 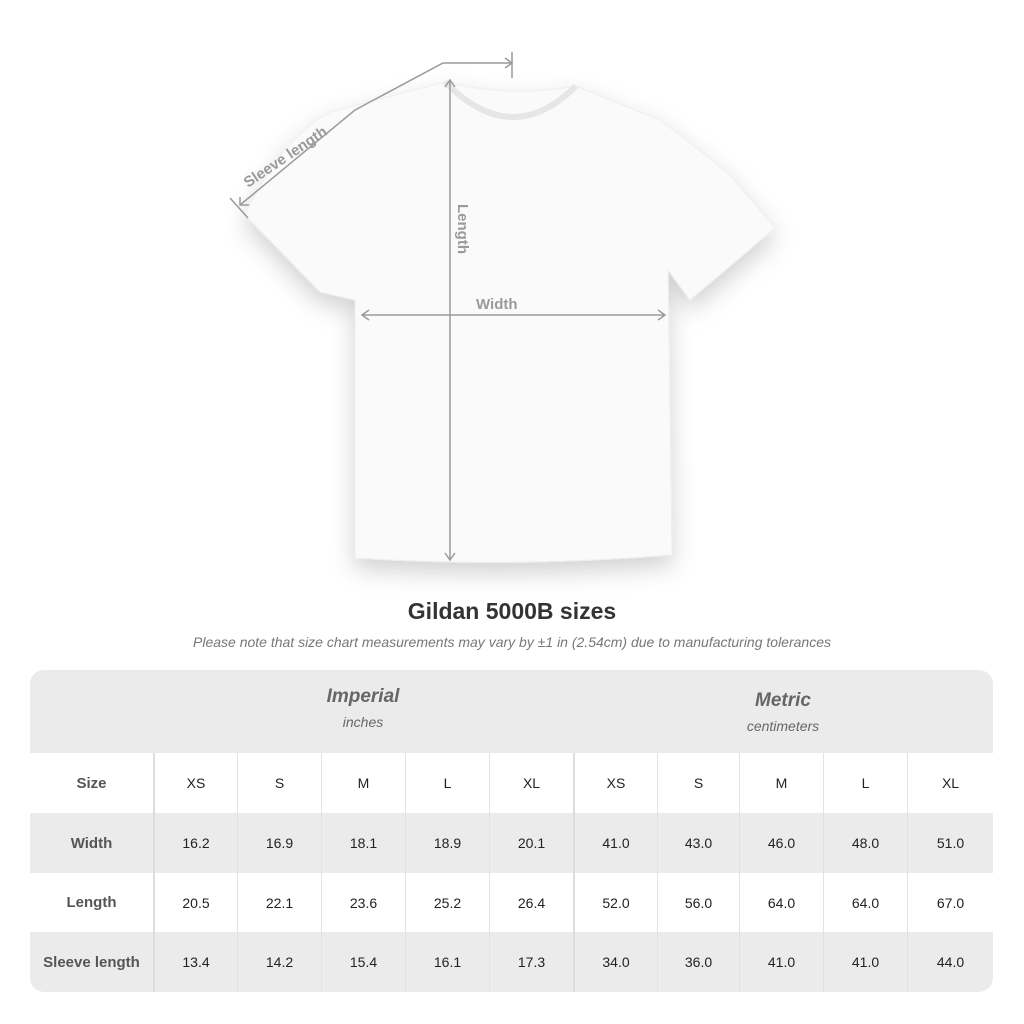 What do you see at coordinates (698, 843) in the screenshot?
I see `table-cell: 43.0` at bounding box center [698, 843].